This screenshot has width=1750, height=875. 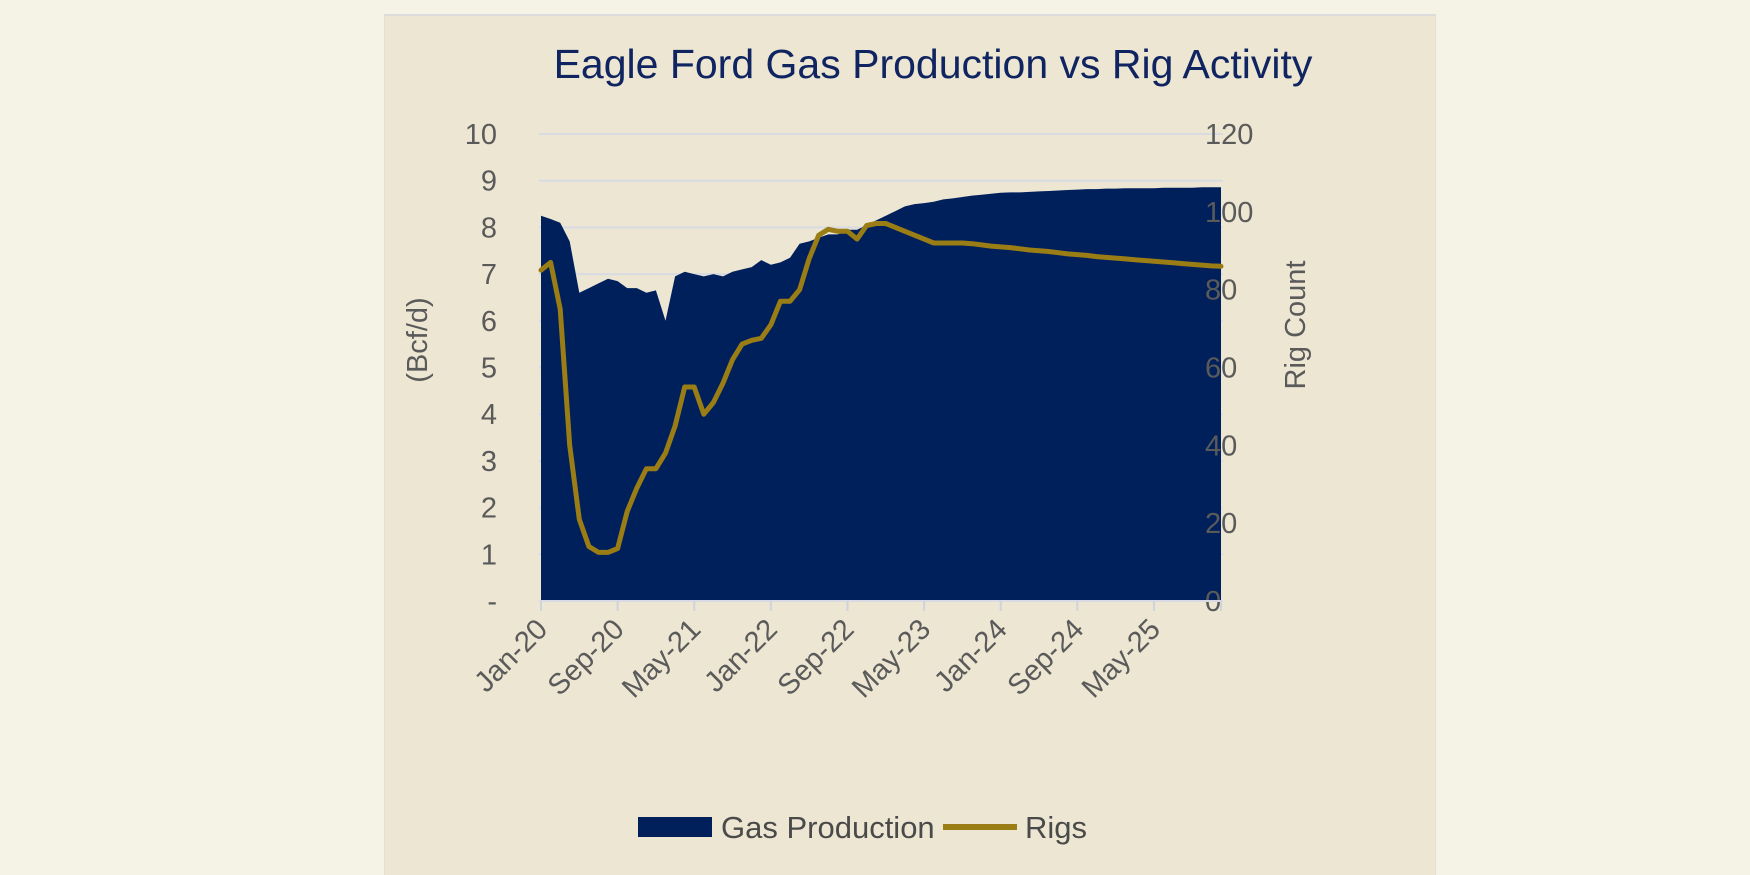 I want to click on y-left-tick-label: 5, so click(x=489, y=369).